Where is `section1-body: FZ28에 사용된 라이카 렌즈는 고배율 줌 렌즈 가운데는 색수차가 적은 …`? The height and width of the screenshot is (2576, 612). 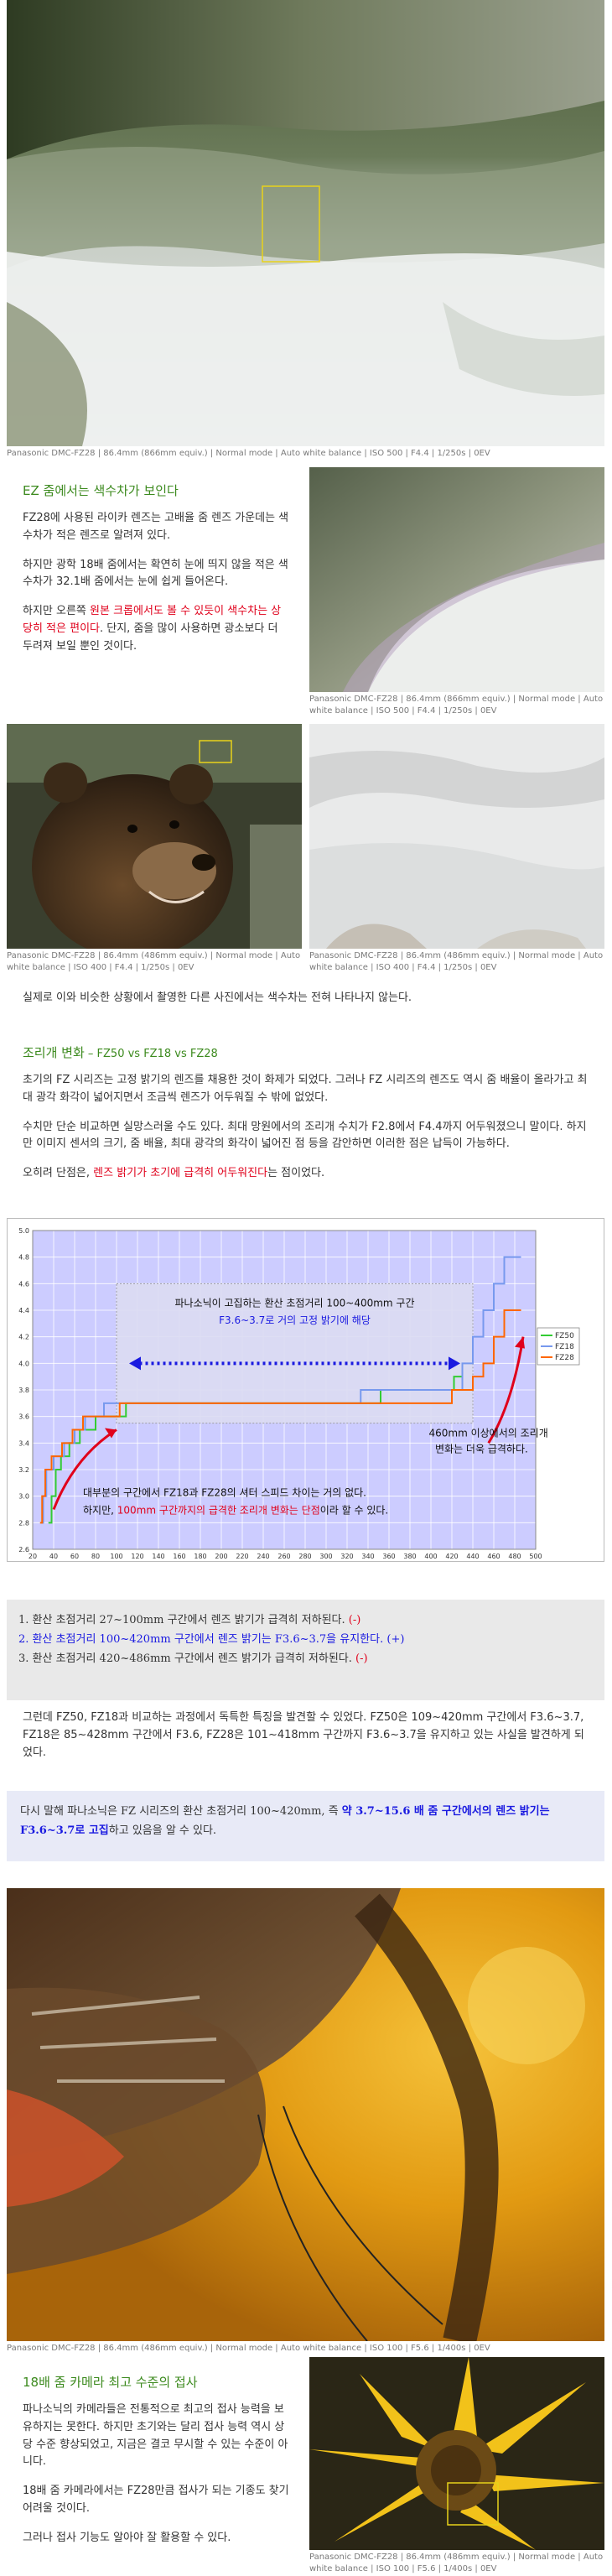 section1-body: FZ28에 사용된 라이카 렌즈는 고배율 줌 렌즈 가운데는 색수차가 적은 … is located at coordinates (157, 589).